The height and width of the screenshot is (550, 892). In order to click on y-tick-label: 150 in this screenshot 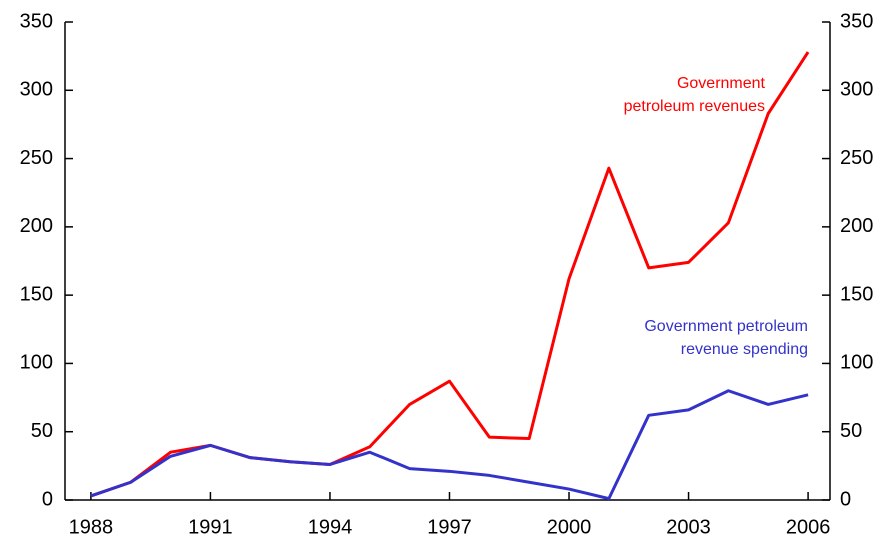, I will do `click(36, 294)`.